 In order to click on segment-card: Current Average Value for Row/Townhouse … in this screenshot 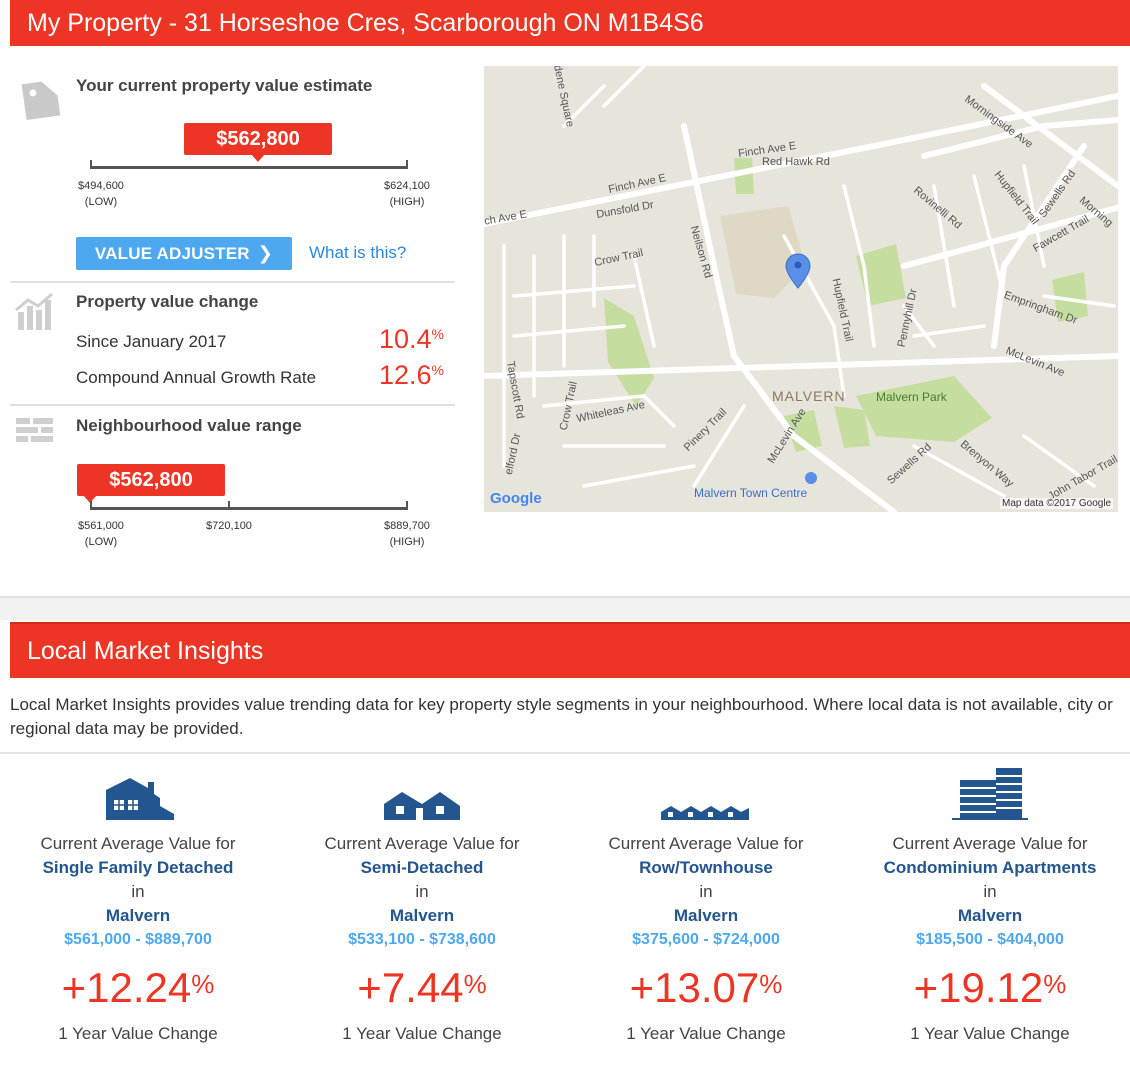, I will do `click(706, 904)`.